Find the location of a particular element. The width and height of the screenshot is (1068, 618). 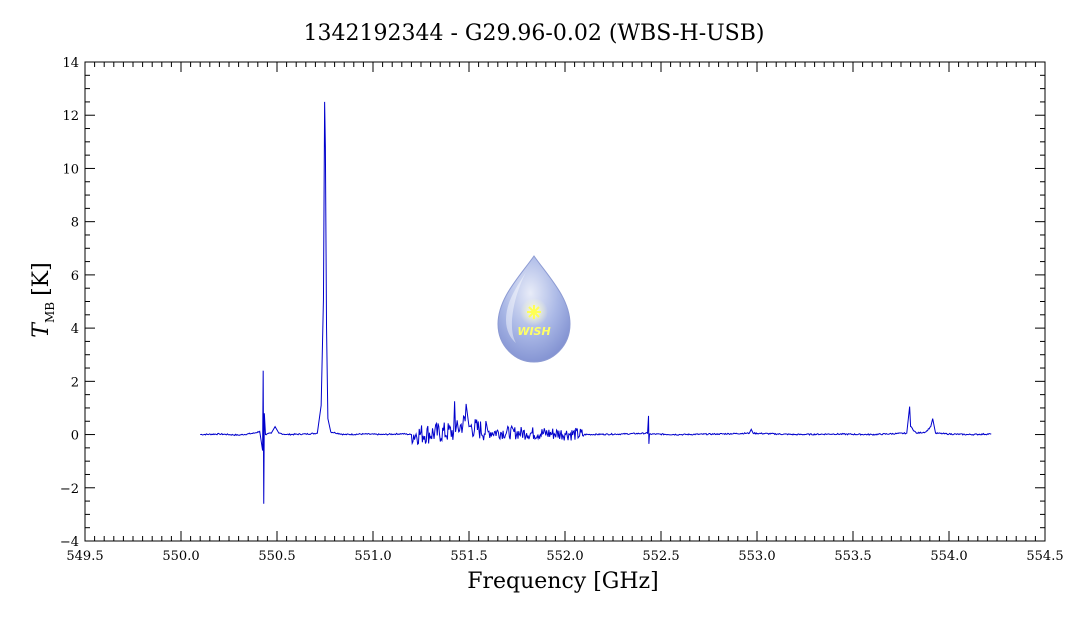

y-tick-label: 0 is located at coordinates (75, 436).